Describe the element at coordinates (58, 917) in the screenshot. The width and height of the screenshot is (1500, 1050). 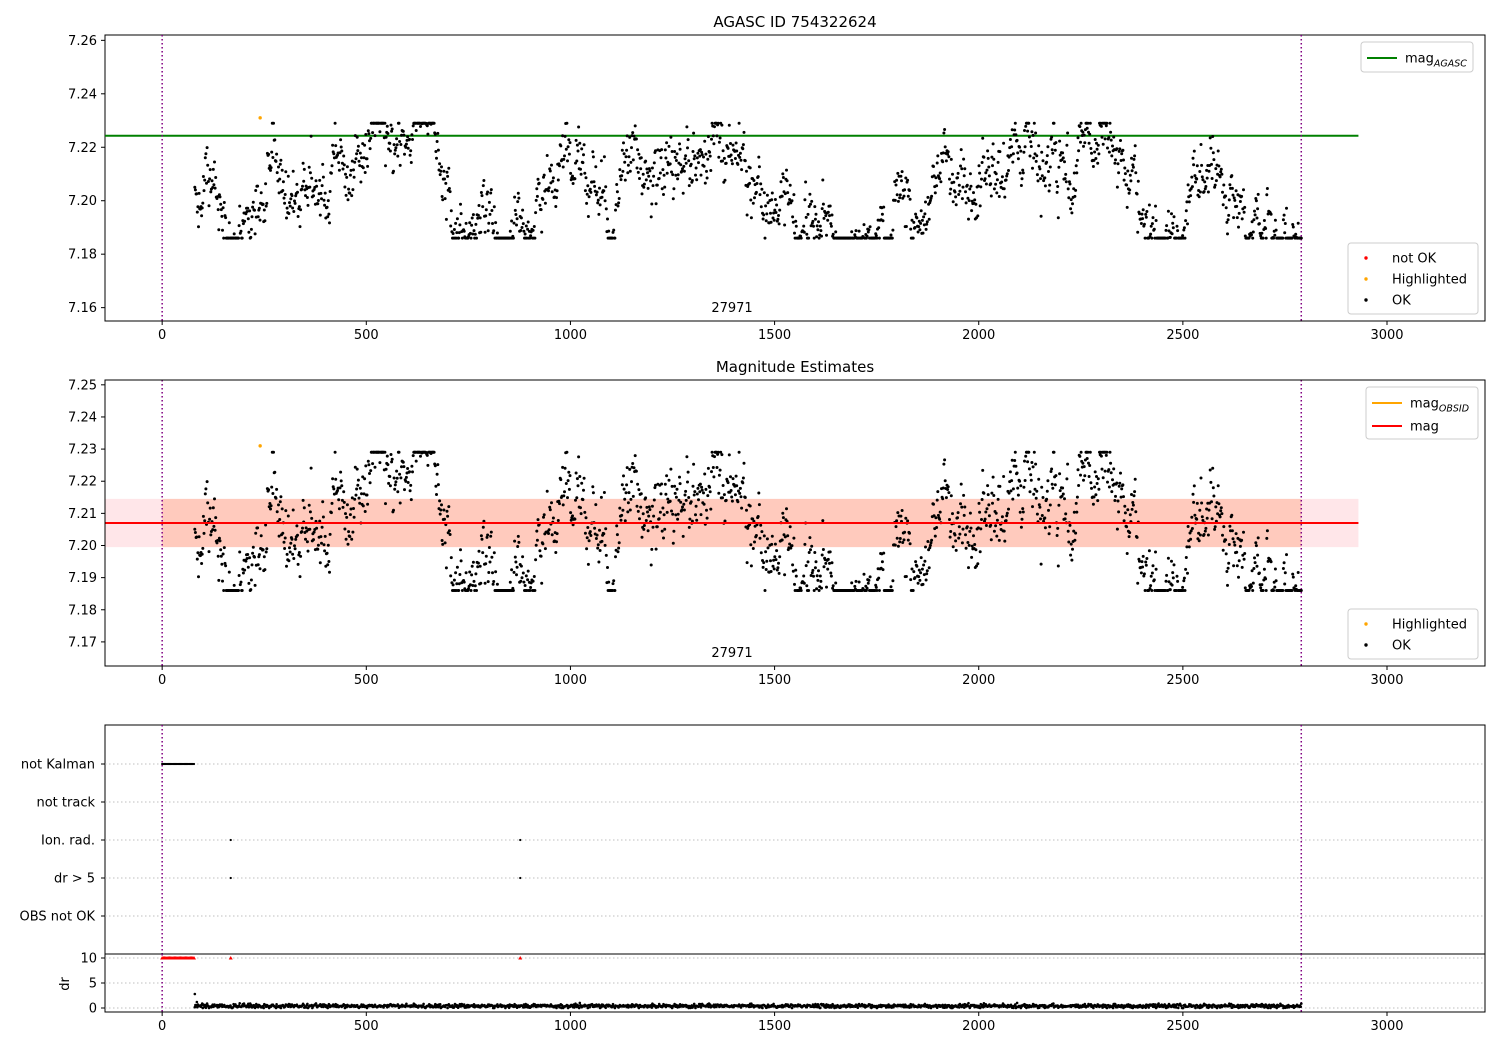
I see `flag-label: OBS not OK` at that location.